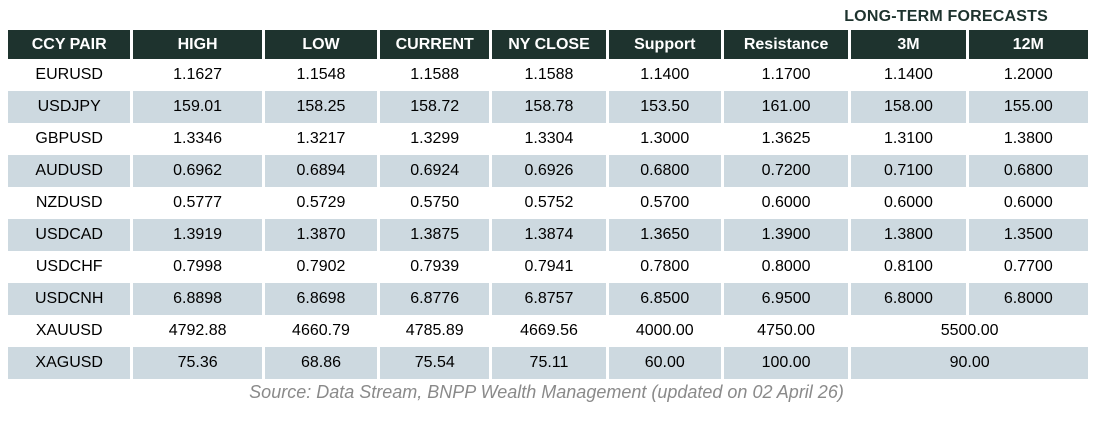 This screenshot has width=1095, height=421. I want to click on value-cell: 75.36, so click(197, 363).